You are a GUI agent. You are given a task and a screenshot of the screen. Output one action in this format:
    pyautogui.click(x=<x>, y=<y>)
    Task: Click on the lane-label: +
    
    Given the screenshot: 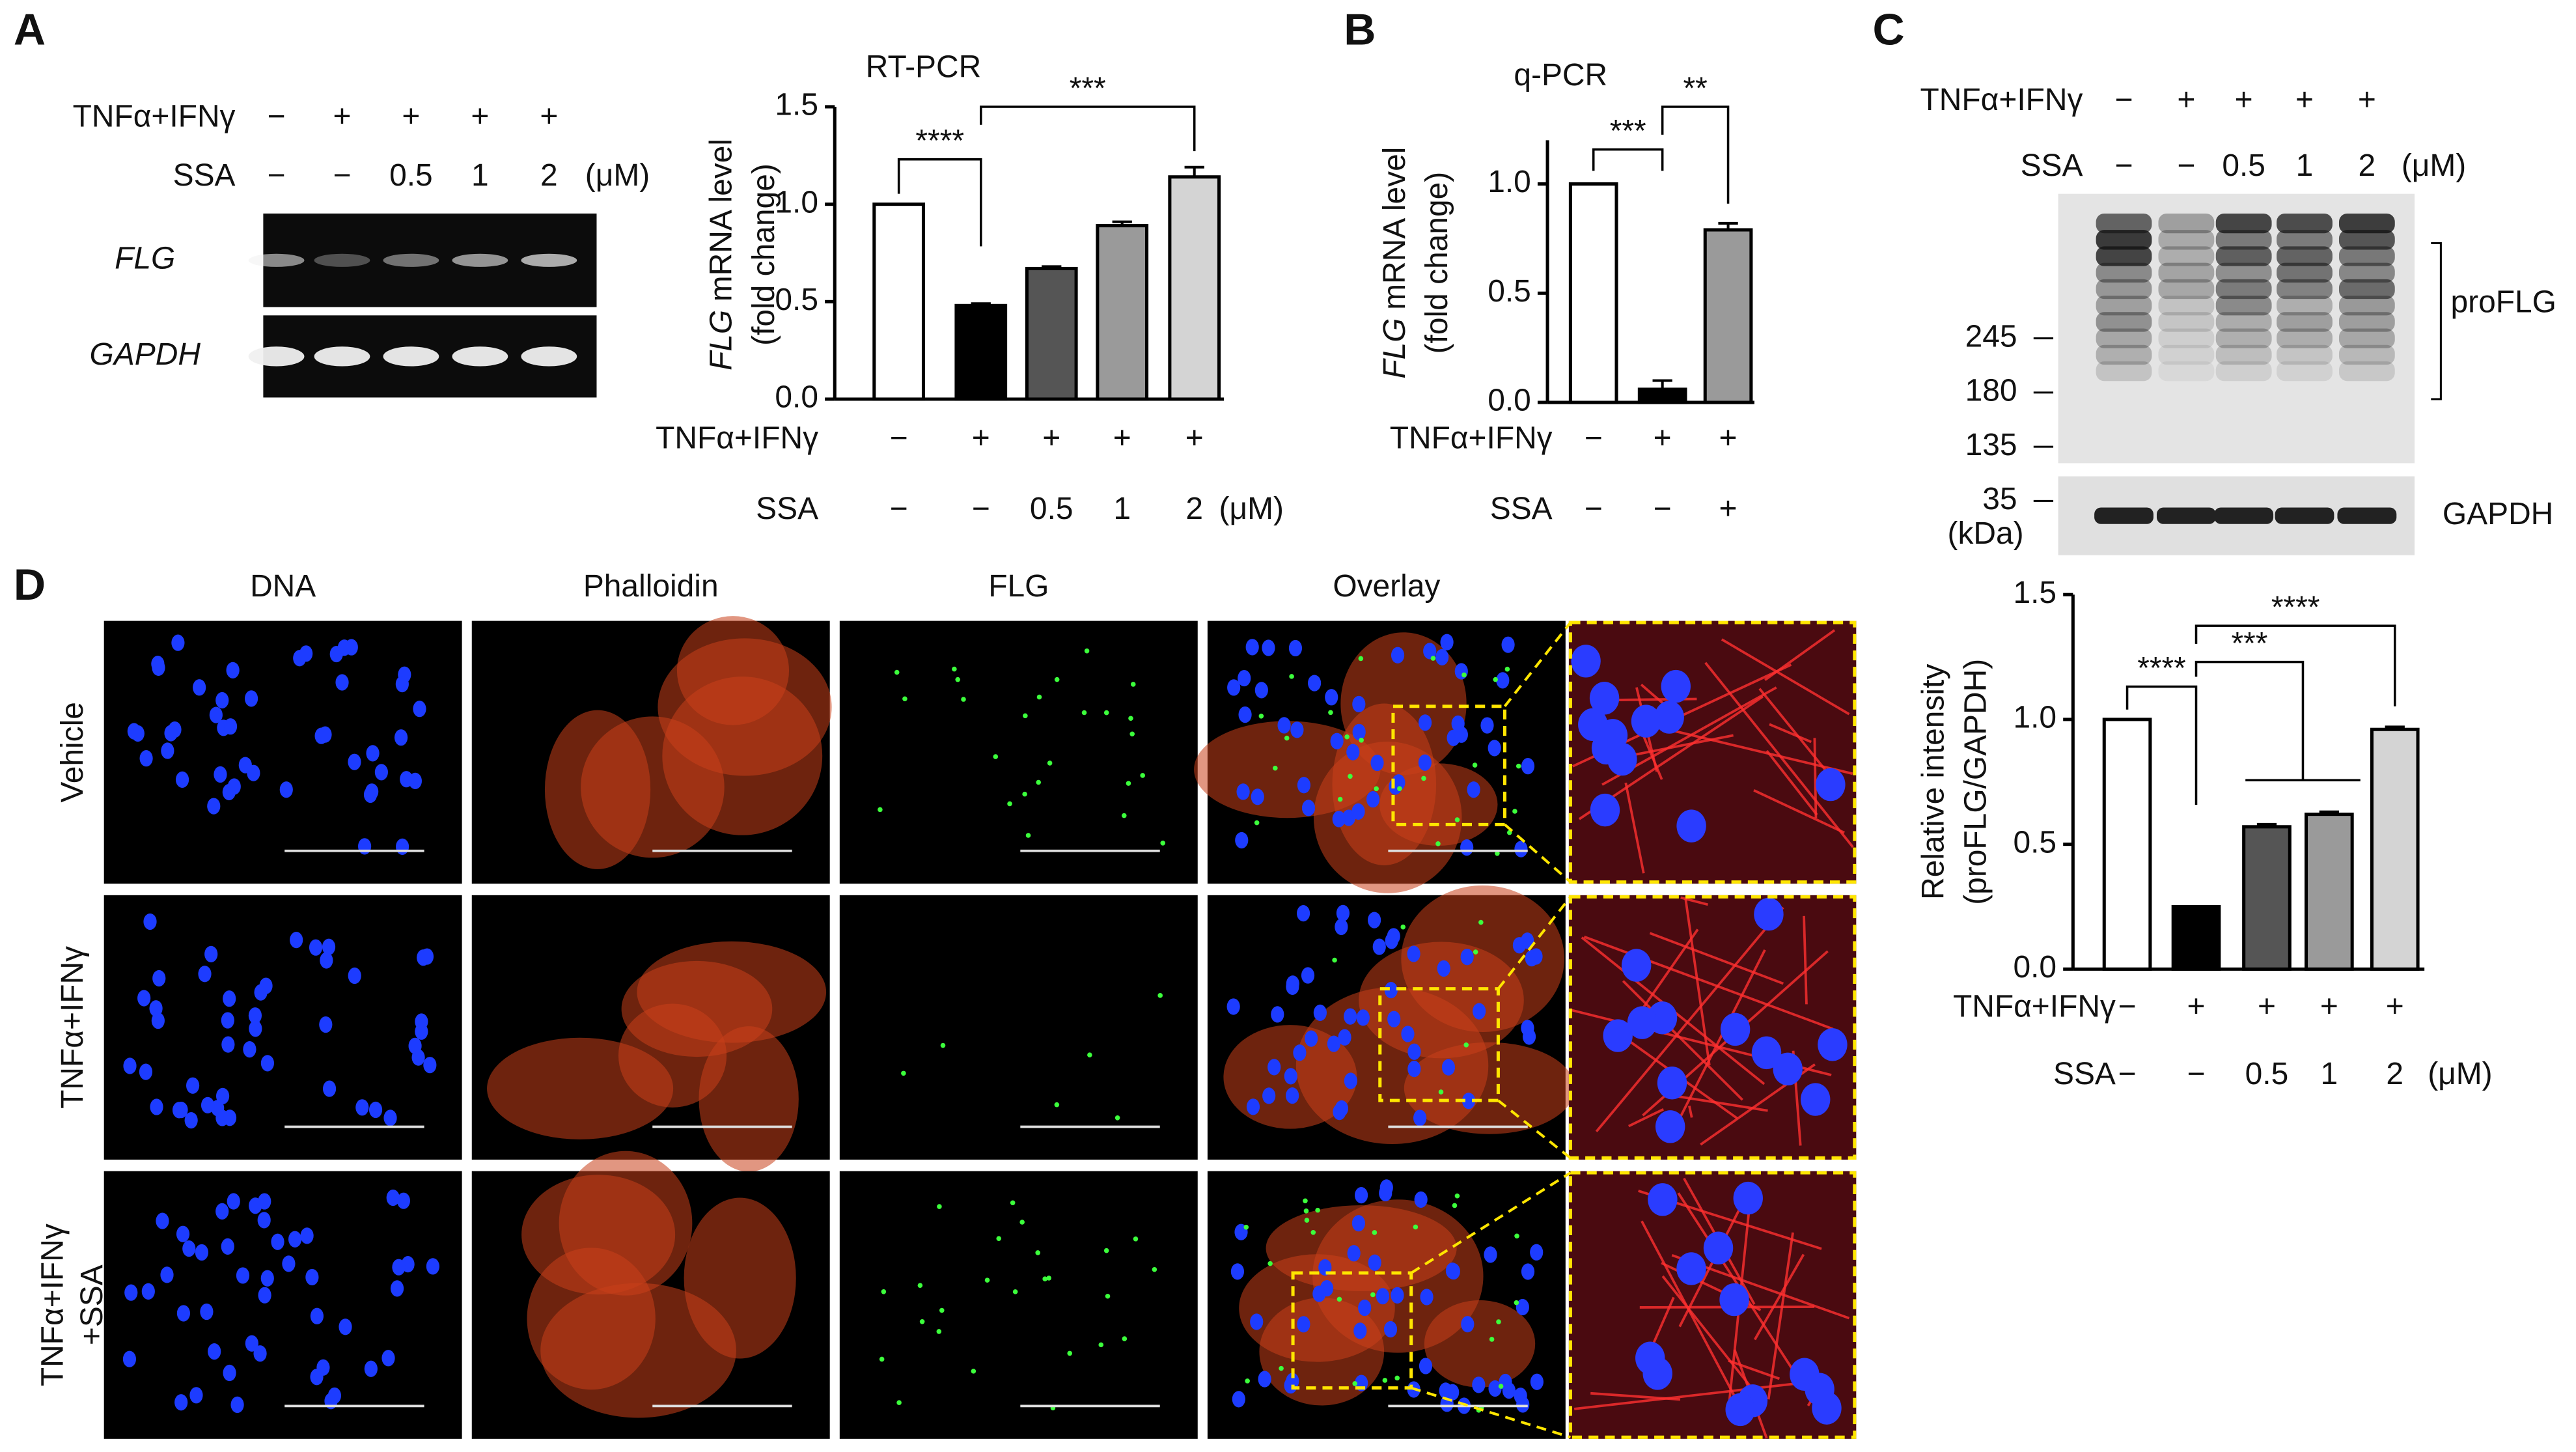 What is the action you would take?
    pyautogui.click(x=411, y=116)
    